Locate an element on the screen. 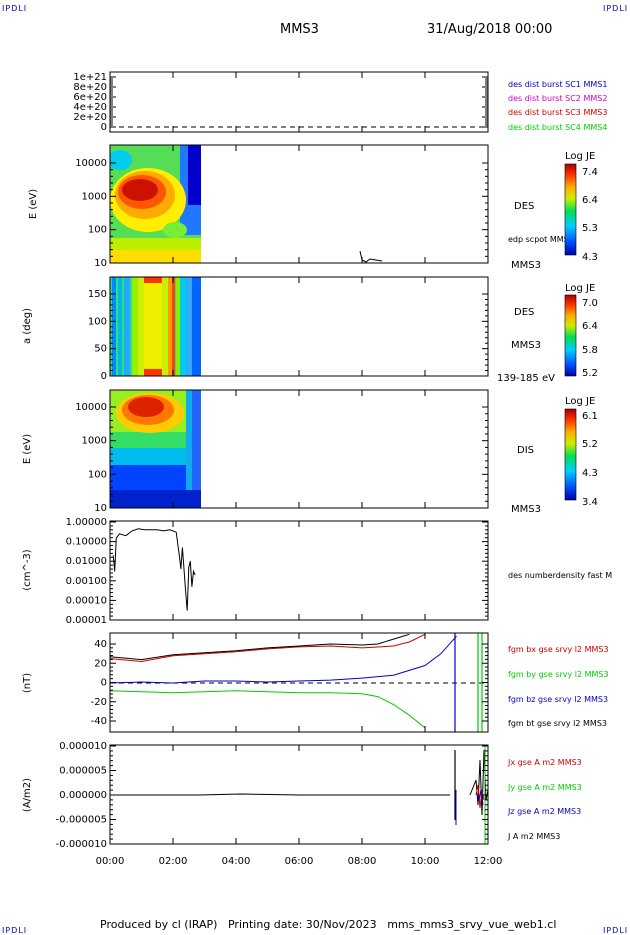  x-tick-label: 02:00 is located at coordinates (173, 861).